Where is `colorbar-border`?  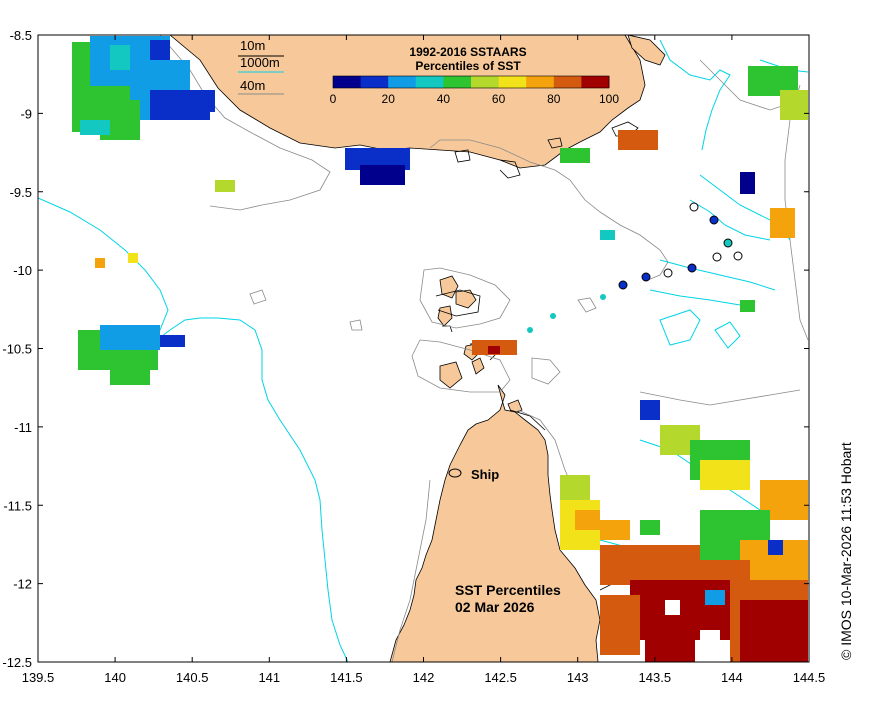
colorbar-border is located at coordinates (471, 82).